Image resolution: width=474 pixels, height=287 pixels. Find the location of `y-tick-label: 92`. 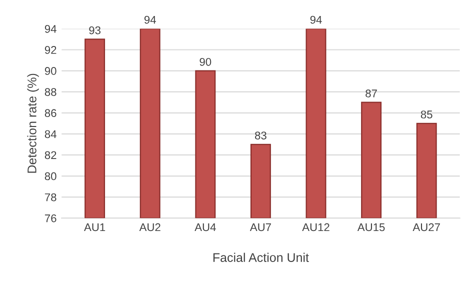

y-tick-label: 92 is located at coordinates (50, 50).